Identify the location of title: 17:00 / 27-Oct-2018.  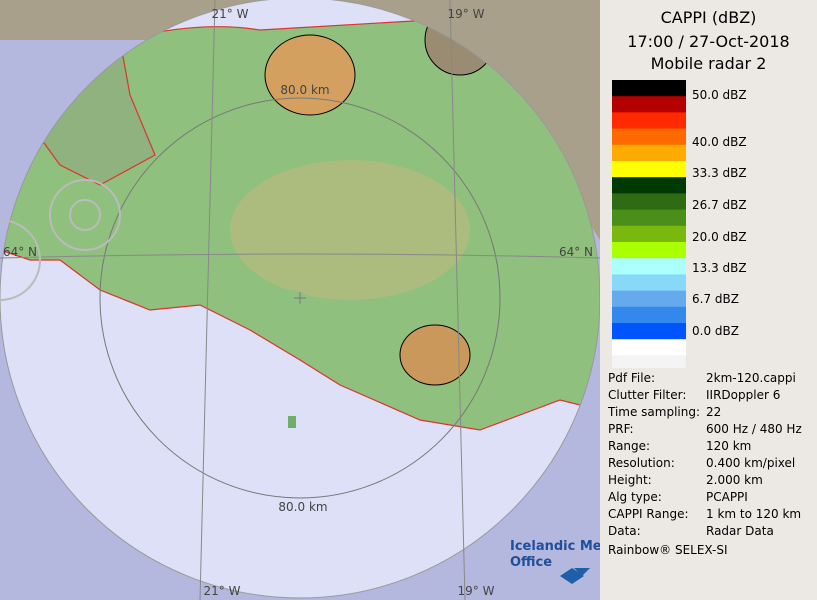
(708, 41).